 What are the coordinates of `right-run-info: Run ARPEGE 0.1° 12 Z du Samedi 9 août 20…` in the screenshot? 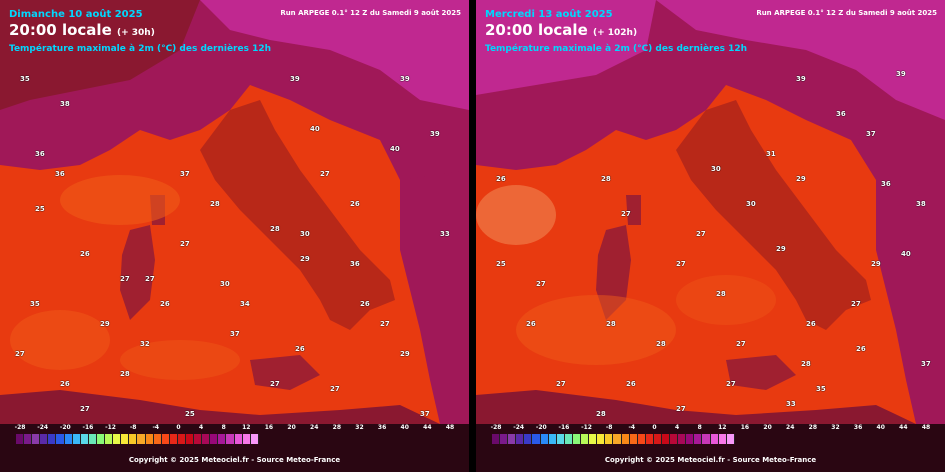 It's located at (846, 13).